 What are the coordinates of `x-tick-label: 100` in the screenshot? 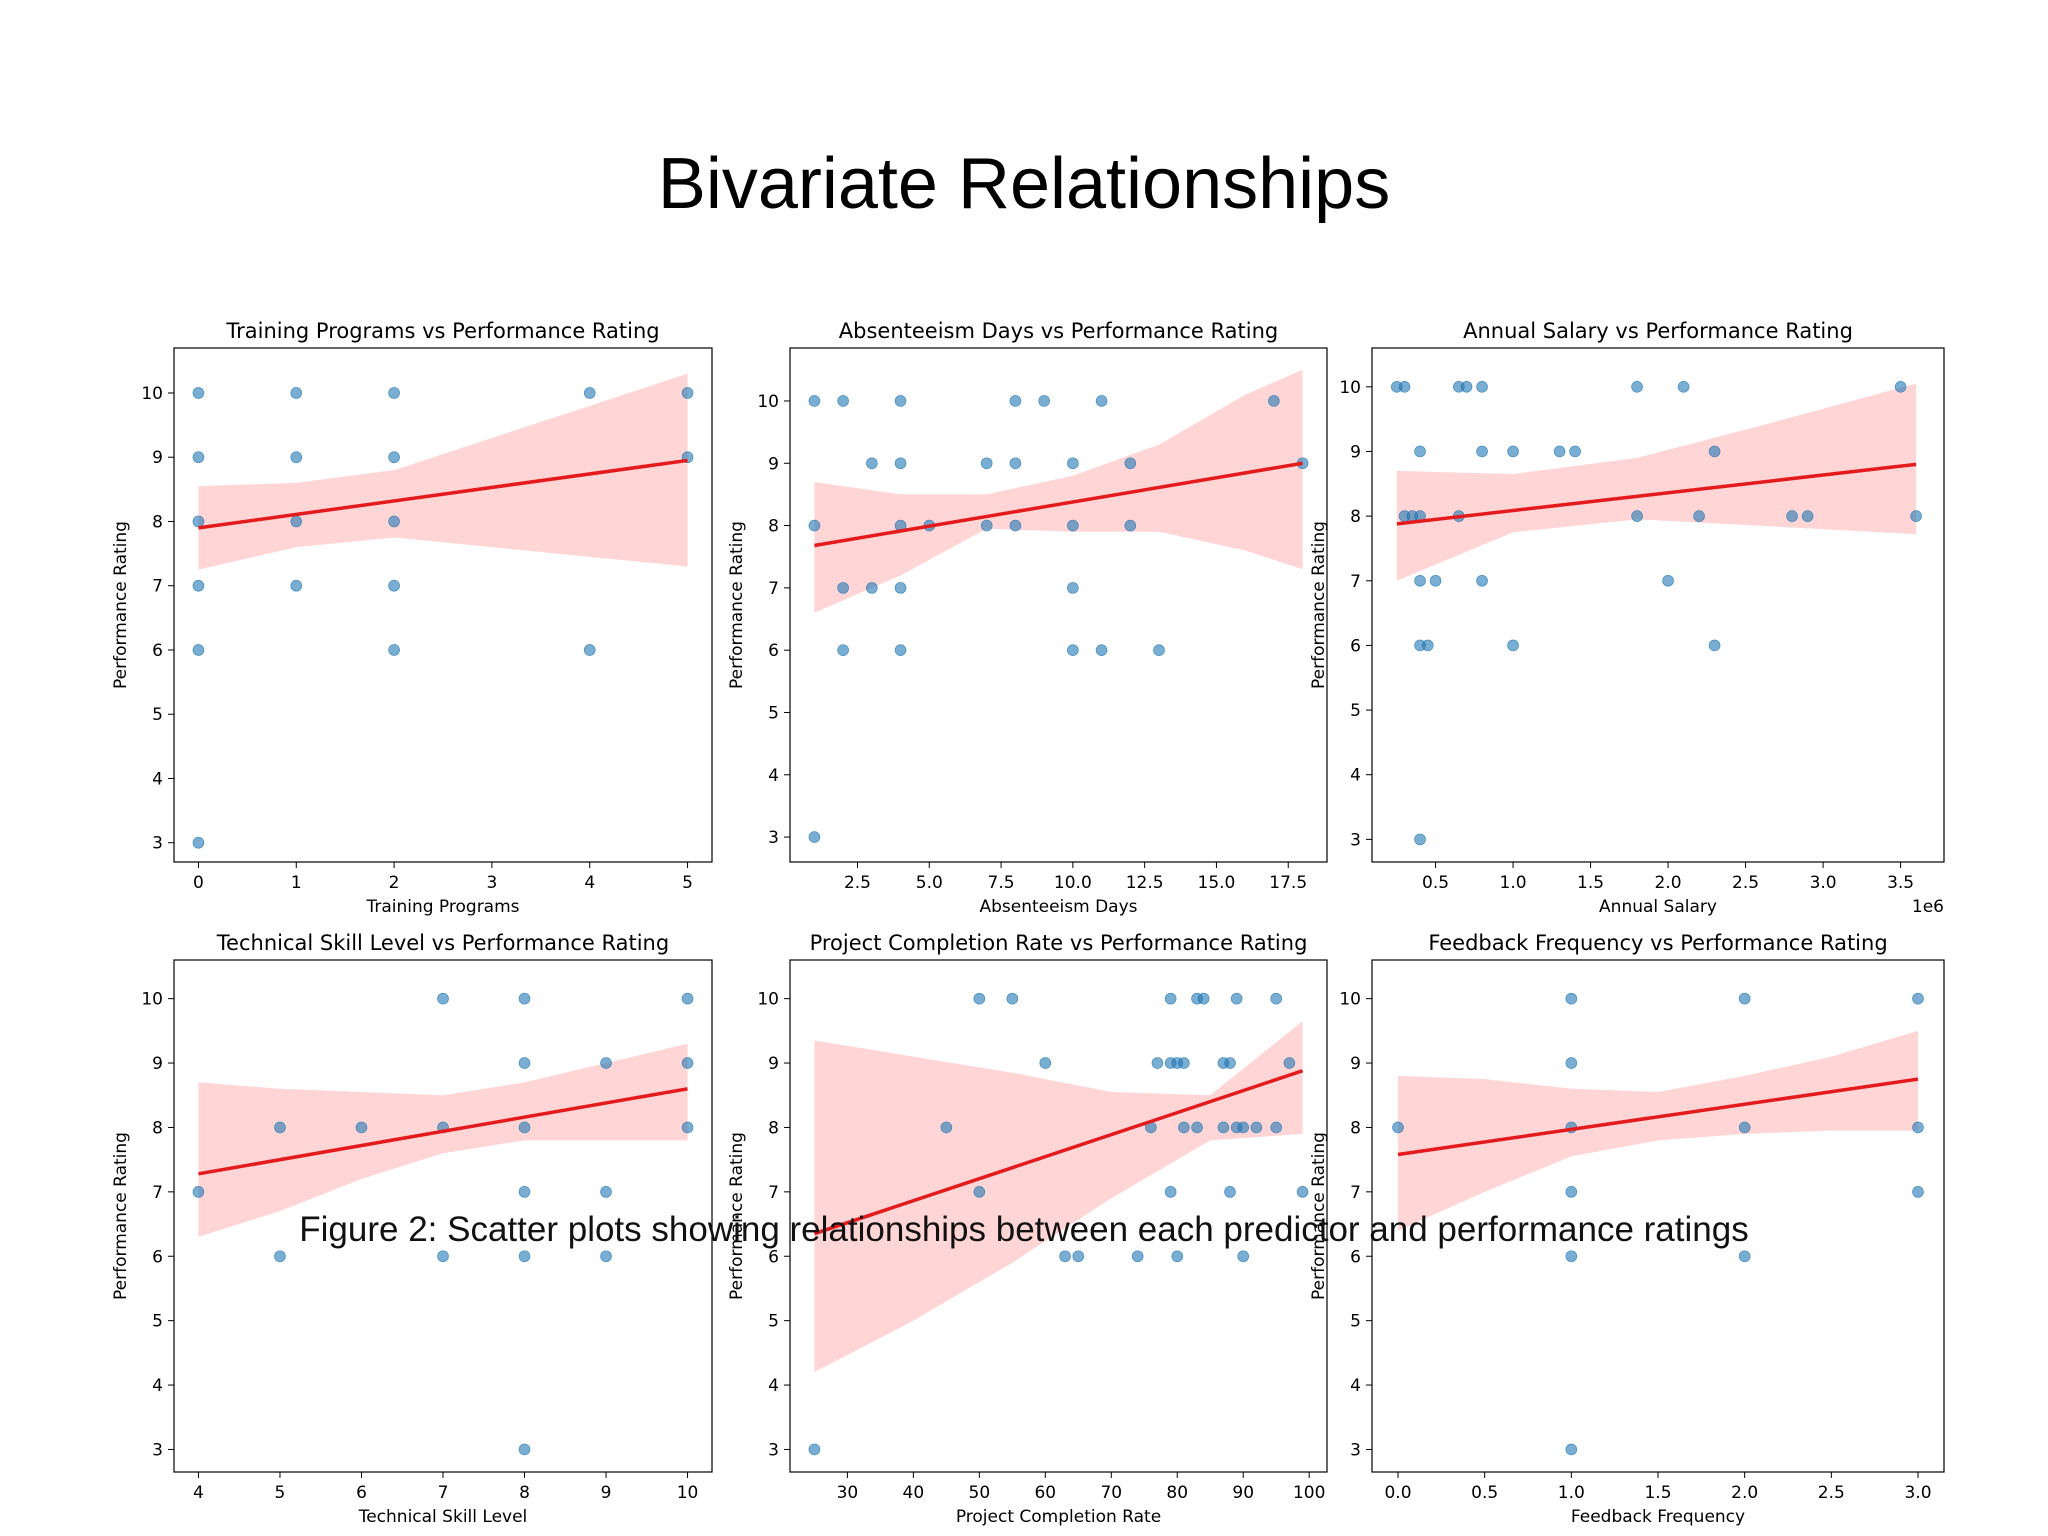 It's located at (1309, 1493).